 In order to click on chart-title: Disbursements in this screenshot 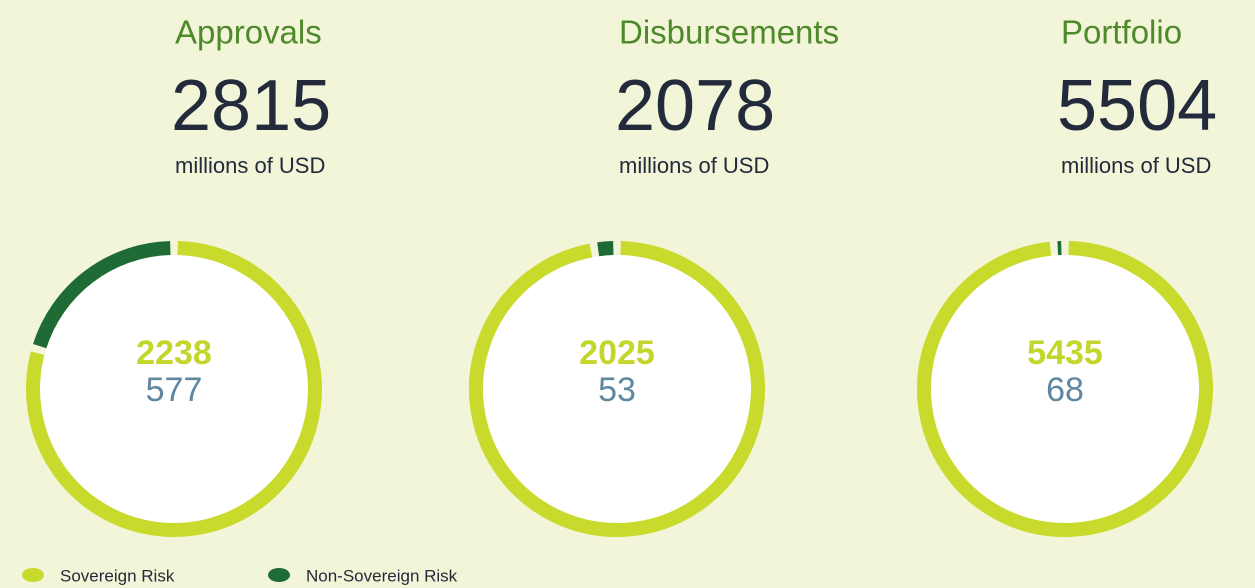, I will do `click(729, 32)`.